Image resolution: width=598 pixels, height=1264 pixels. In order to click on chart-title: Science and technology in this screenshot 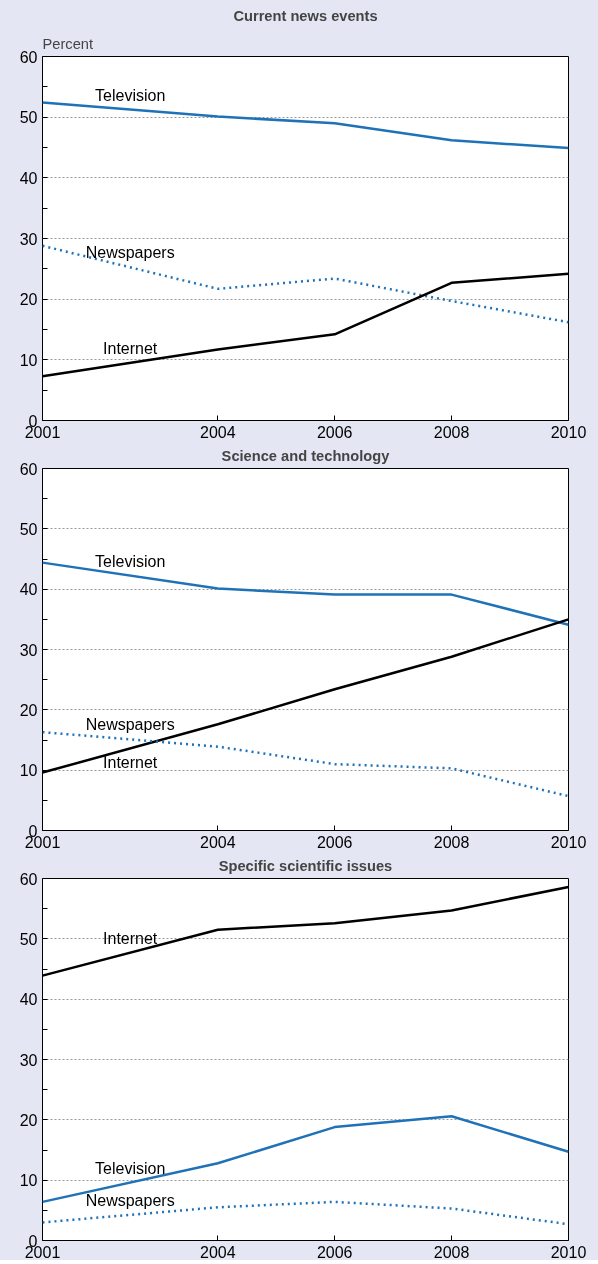, I will do `click(306, 455)`.